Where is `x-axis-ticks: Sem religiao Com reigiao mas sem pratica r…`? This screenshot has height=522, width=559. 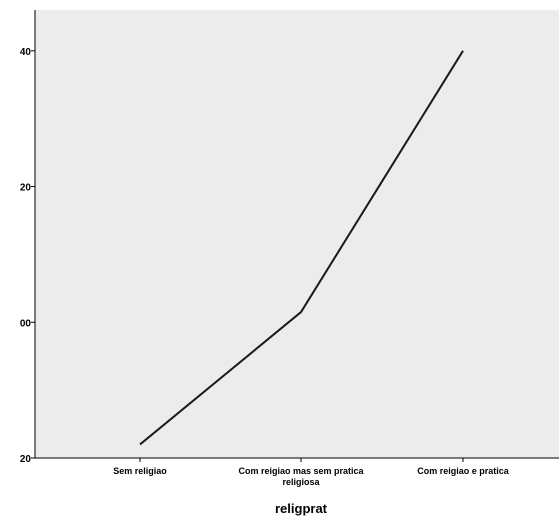
x-axis-ticks: Sem religiao Com reigiao mas sem pratica r… is located at coordinates (311, 472).